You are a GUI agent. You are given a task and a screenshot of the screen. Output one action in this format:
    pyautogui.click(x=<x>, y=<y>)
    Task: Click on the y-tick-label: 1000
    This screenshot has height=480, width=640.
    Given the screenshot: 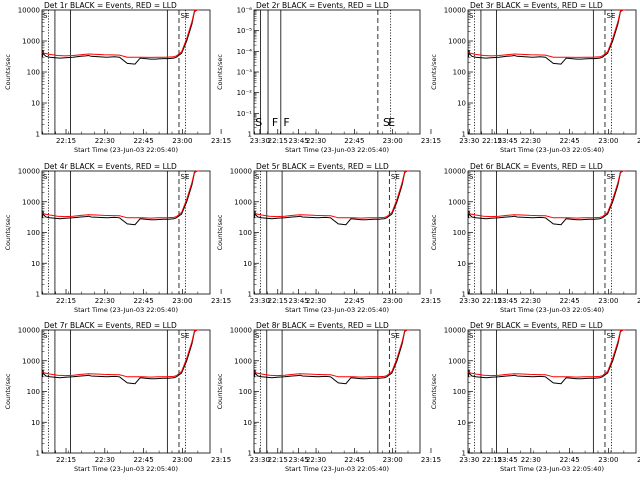 What is the action you would take?
    pyautogui.click(x=243, y=361)
    